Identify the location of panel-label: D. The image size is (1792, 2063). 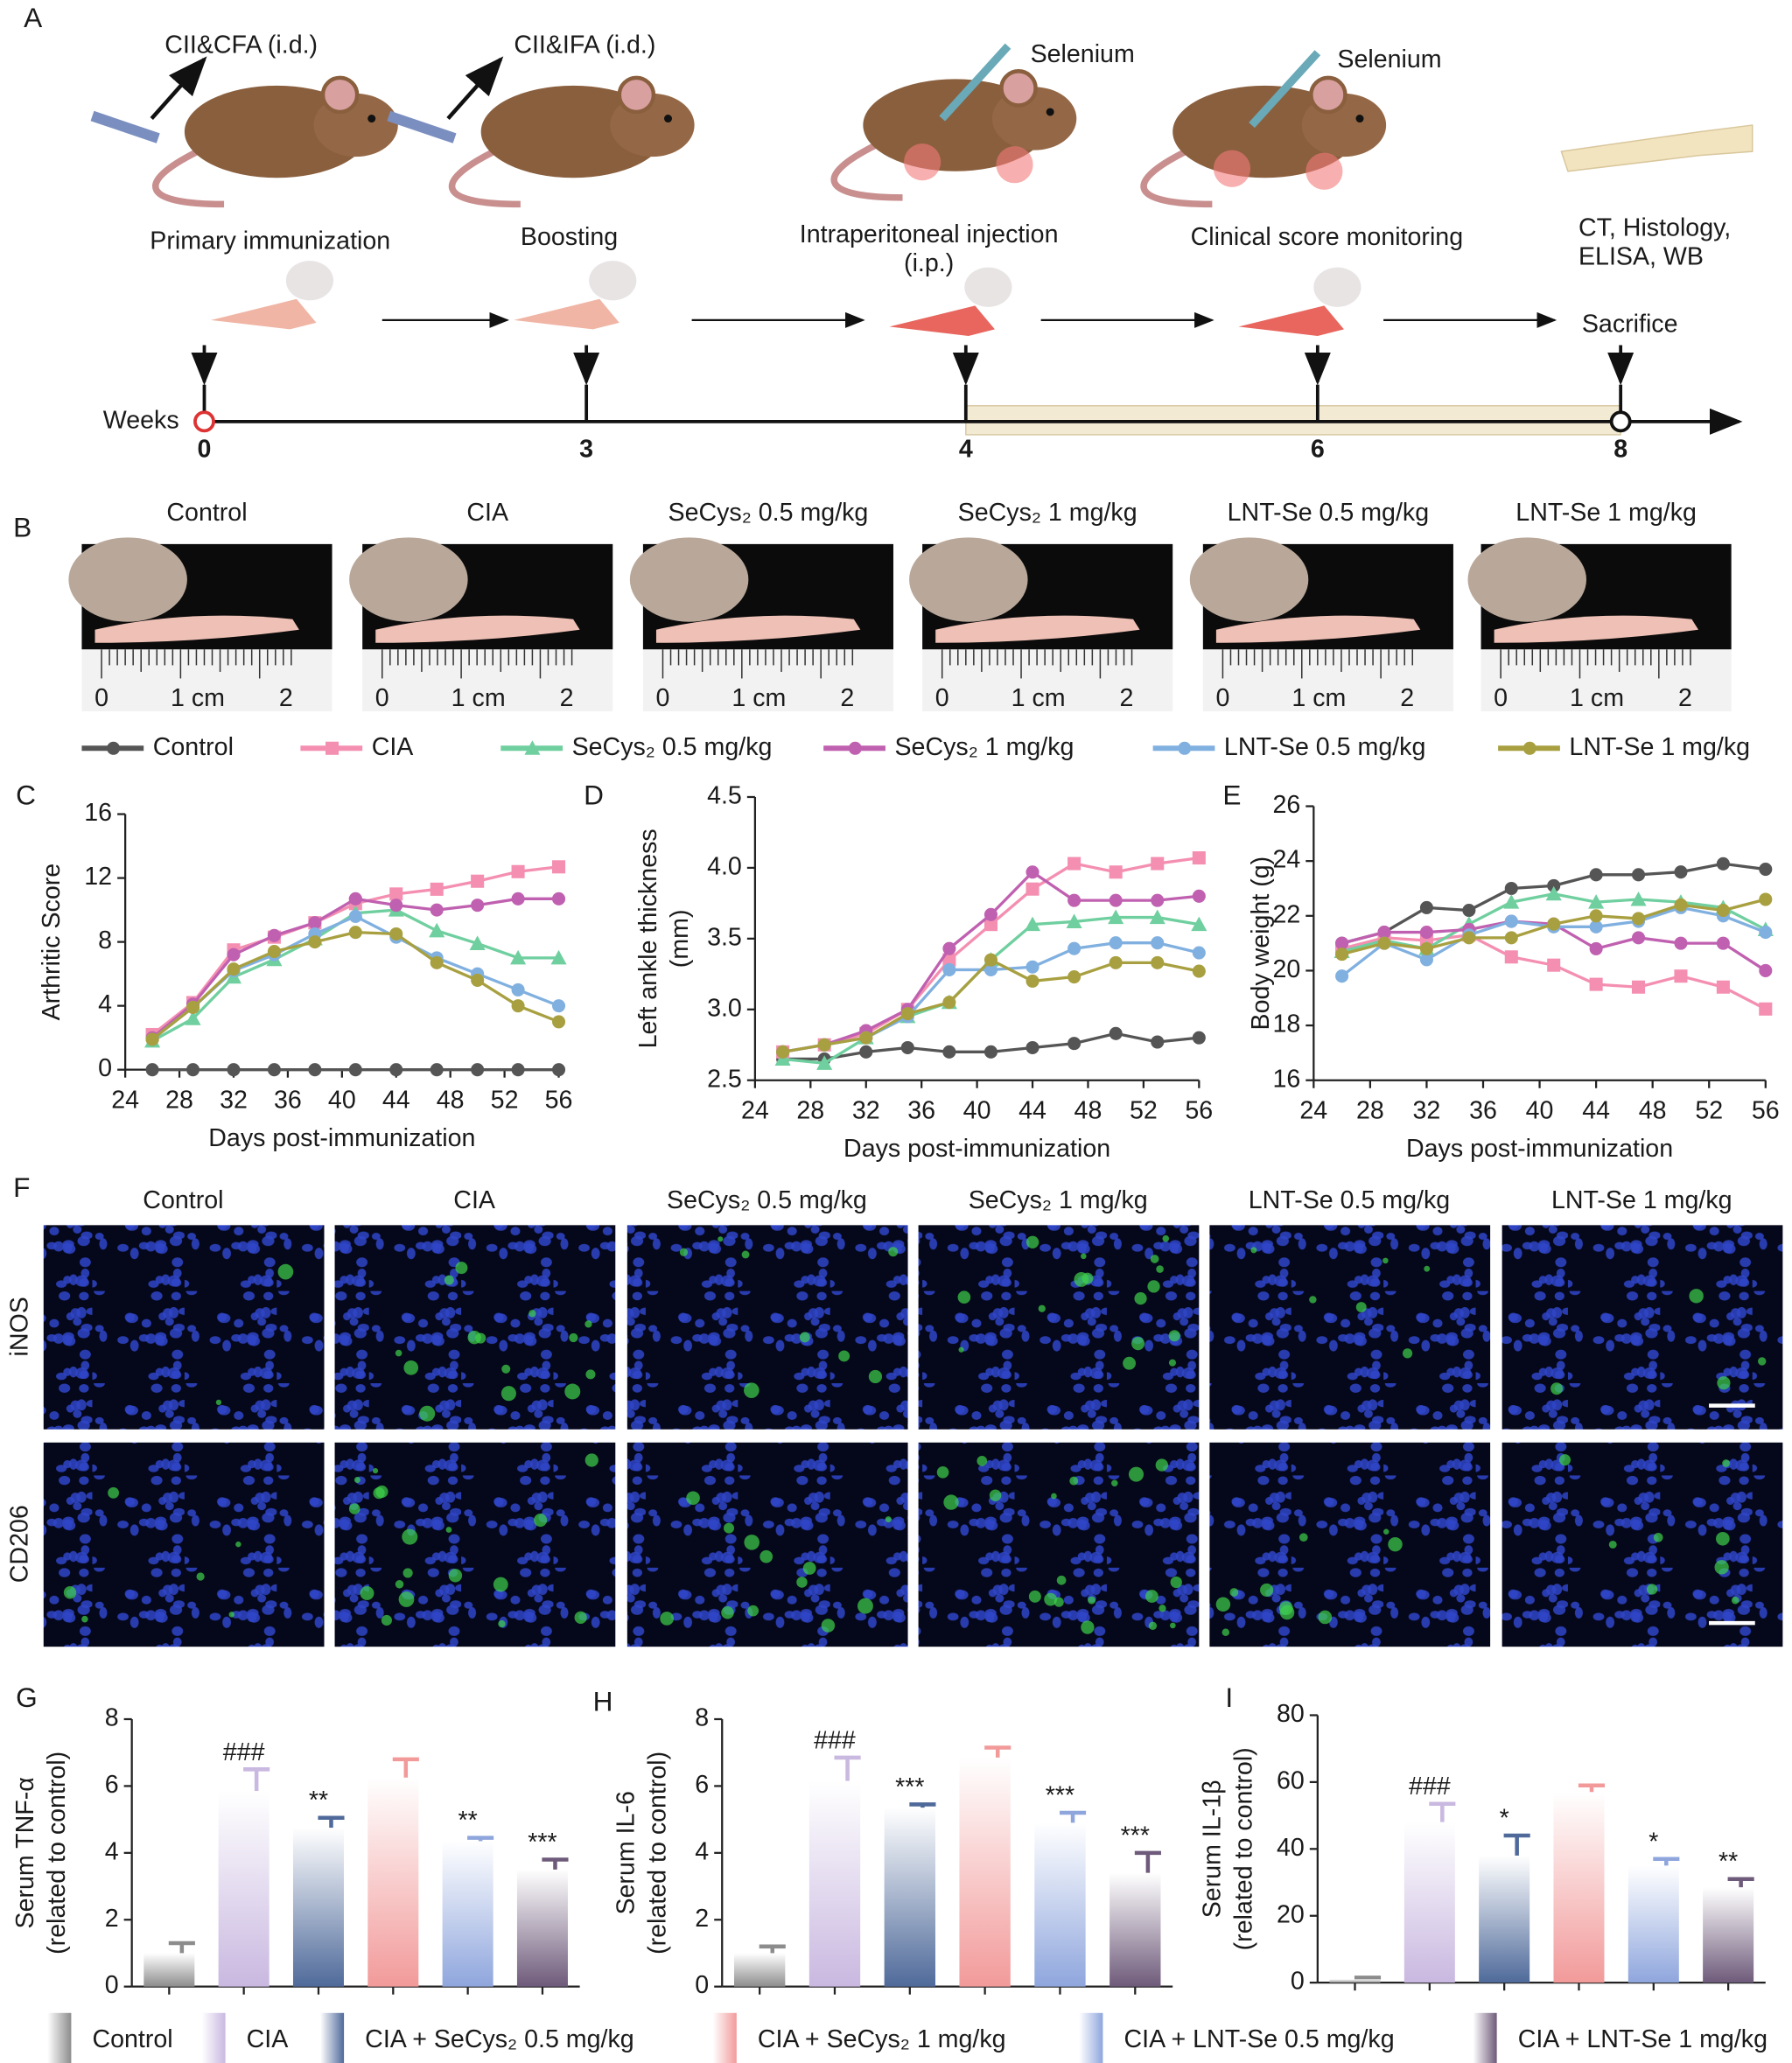
(594, 794).